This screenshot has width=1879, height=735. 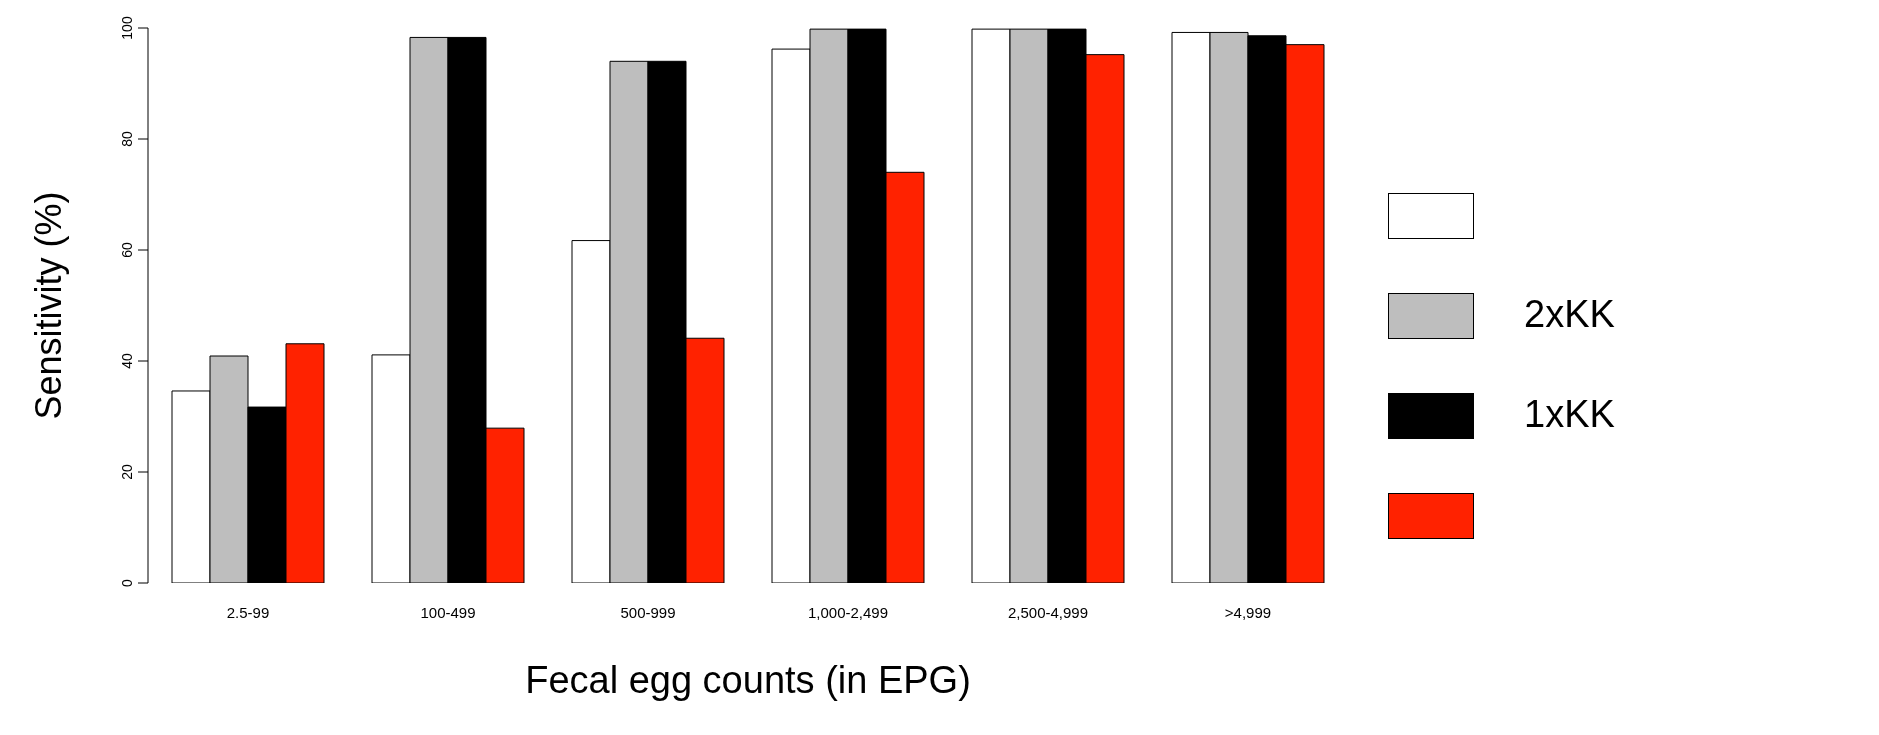 I want to click on legend-label: 1xKK, so click(x=1569, y=413).